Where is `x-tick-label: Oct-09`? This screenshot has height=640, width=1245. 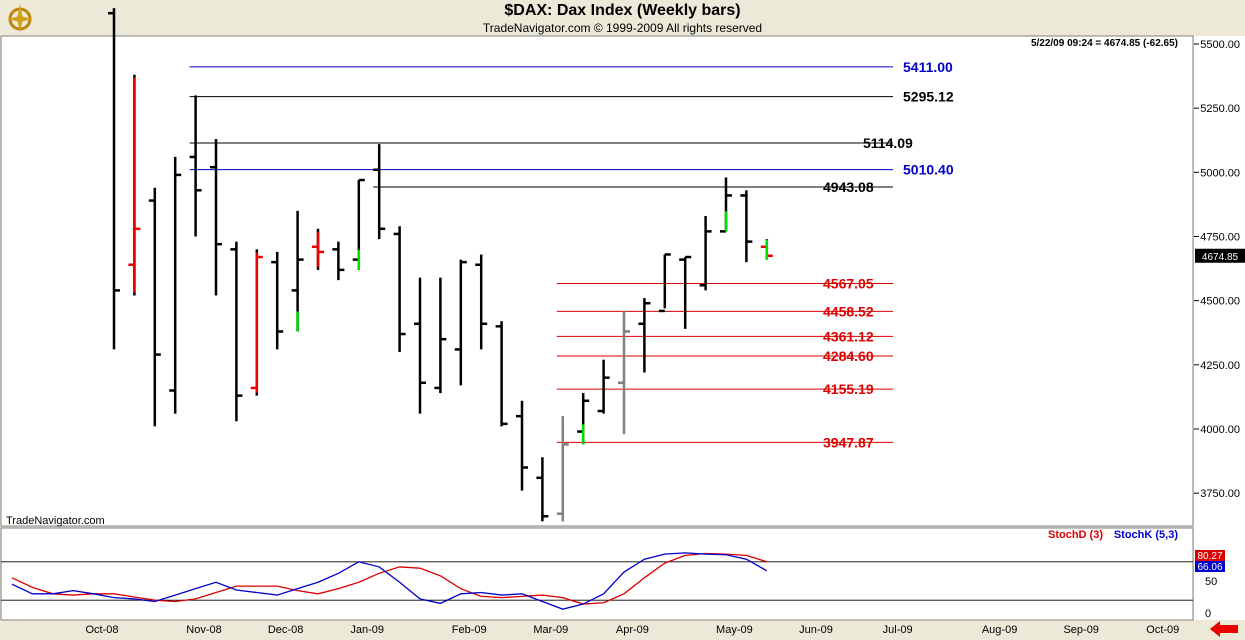 x-tick-label: Oct-09 is located at coordinates (1162, 630).